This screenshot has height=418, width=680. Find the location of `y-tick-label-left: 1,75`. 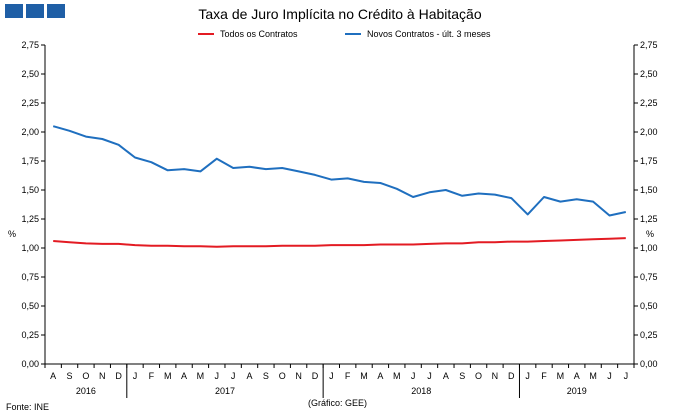

y-tick-label-left: 1,75 is located at coordinates (30, 161).